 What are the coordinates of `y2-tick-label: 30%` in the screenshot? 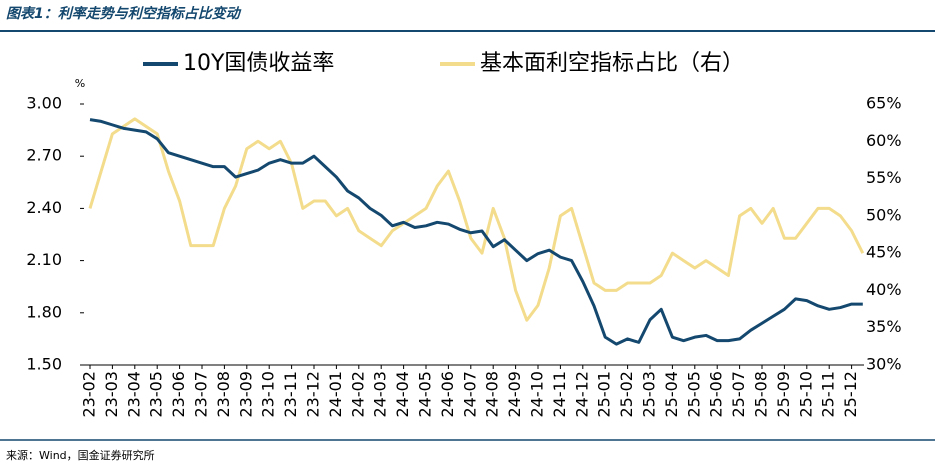 It's located at (884, 364).